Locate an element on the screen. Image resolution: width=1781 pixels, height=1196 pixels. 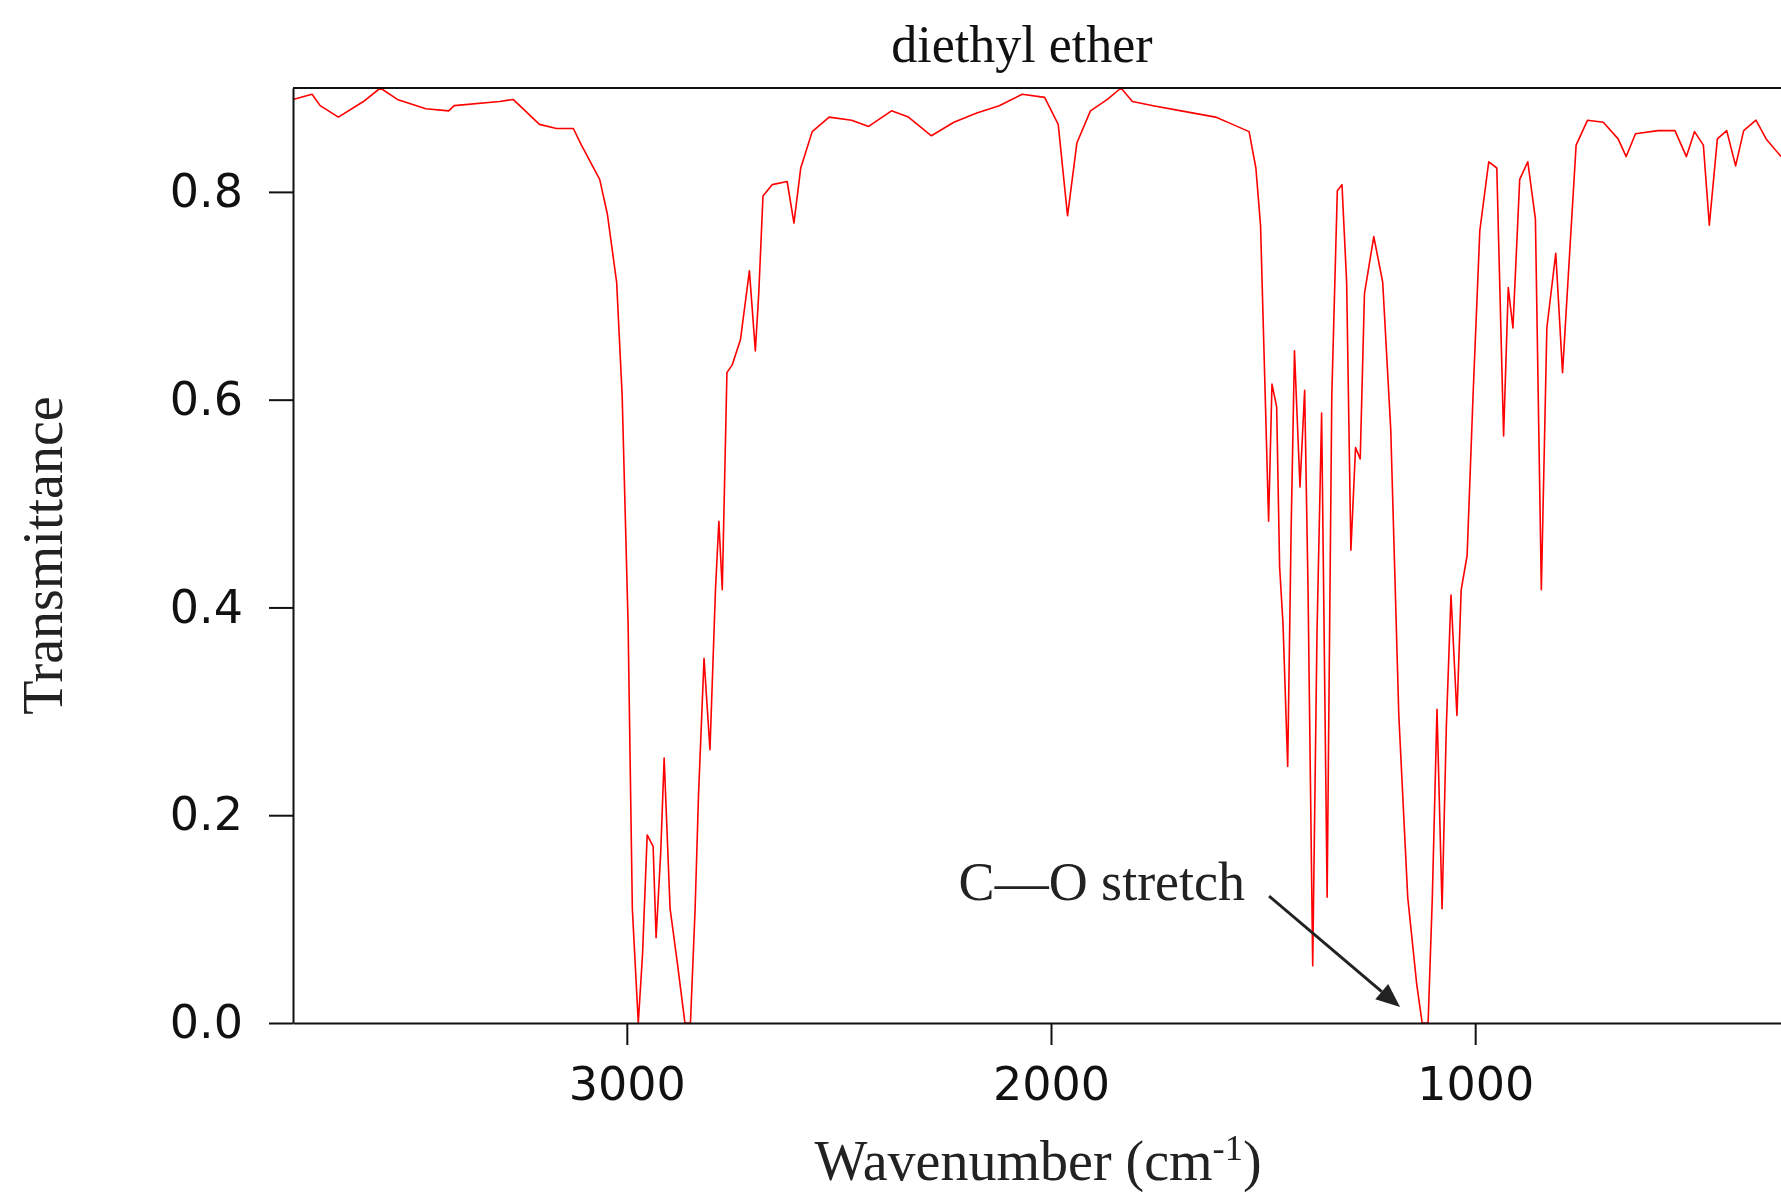
y-tick-label: 0.8 is located at coordinates (206, 191).